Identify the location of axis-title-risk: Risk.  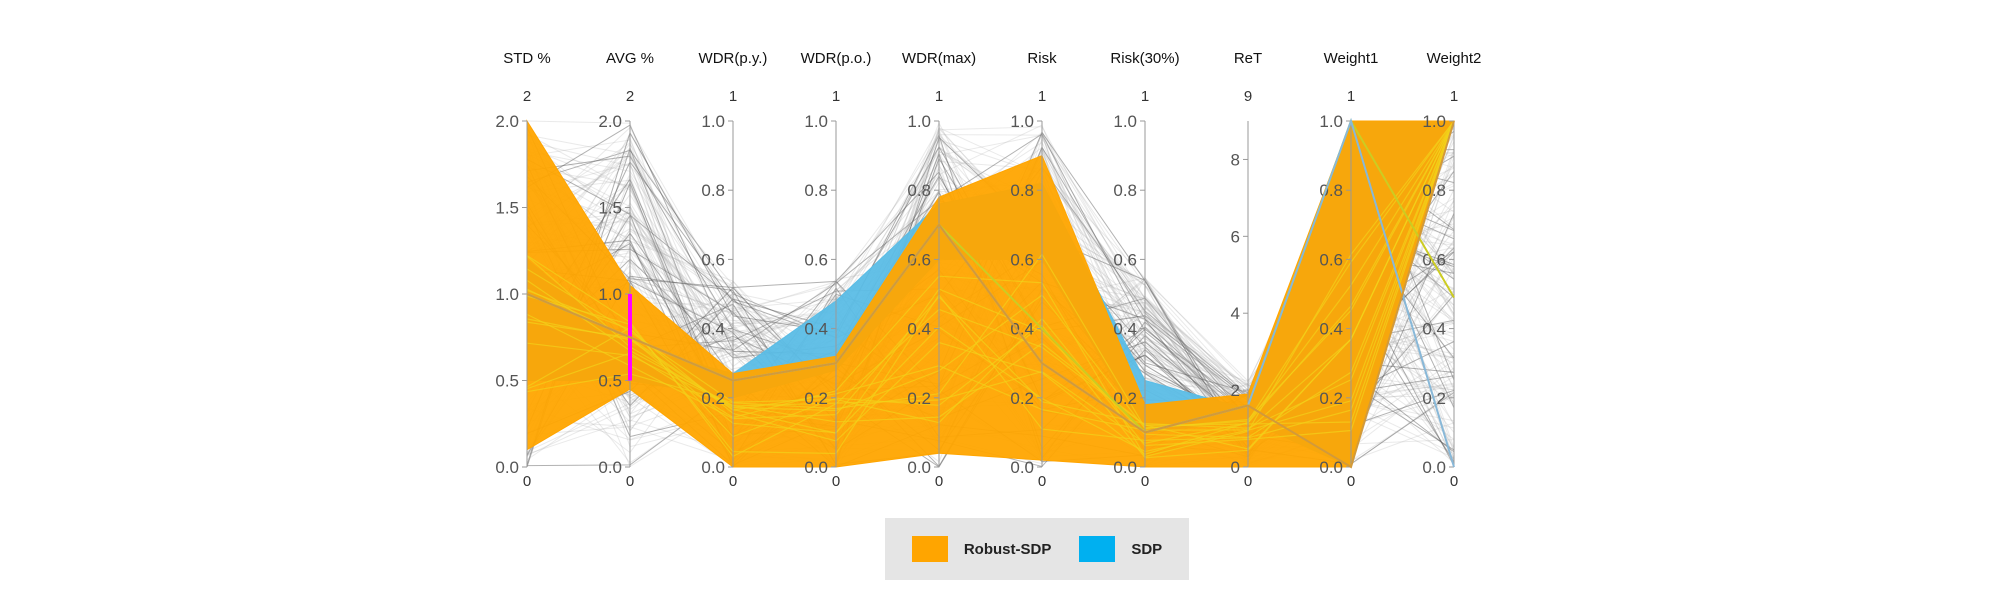
(1042, 58).